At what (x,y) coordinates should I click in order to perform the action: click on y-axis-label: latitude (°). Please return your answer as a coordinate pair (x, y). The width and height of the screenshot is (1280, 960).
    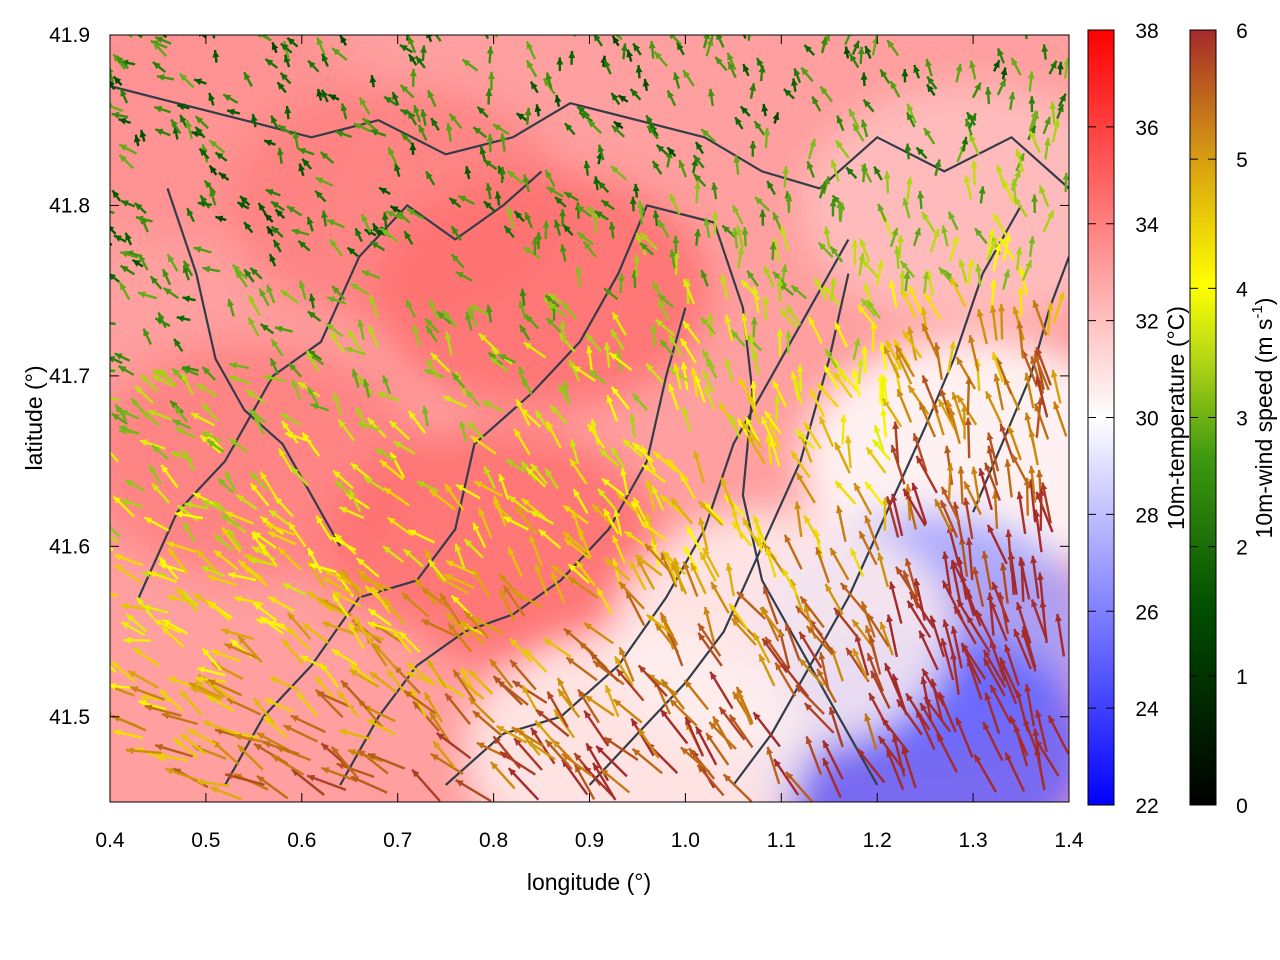
    Looking at the image, I should click on (34, 417).